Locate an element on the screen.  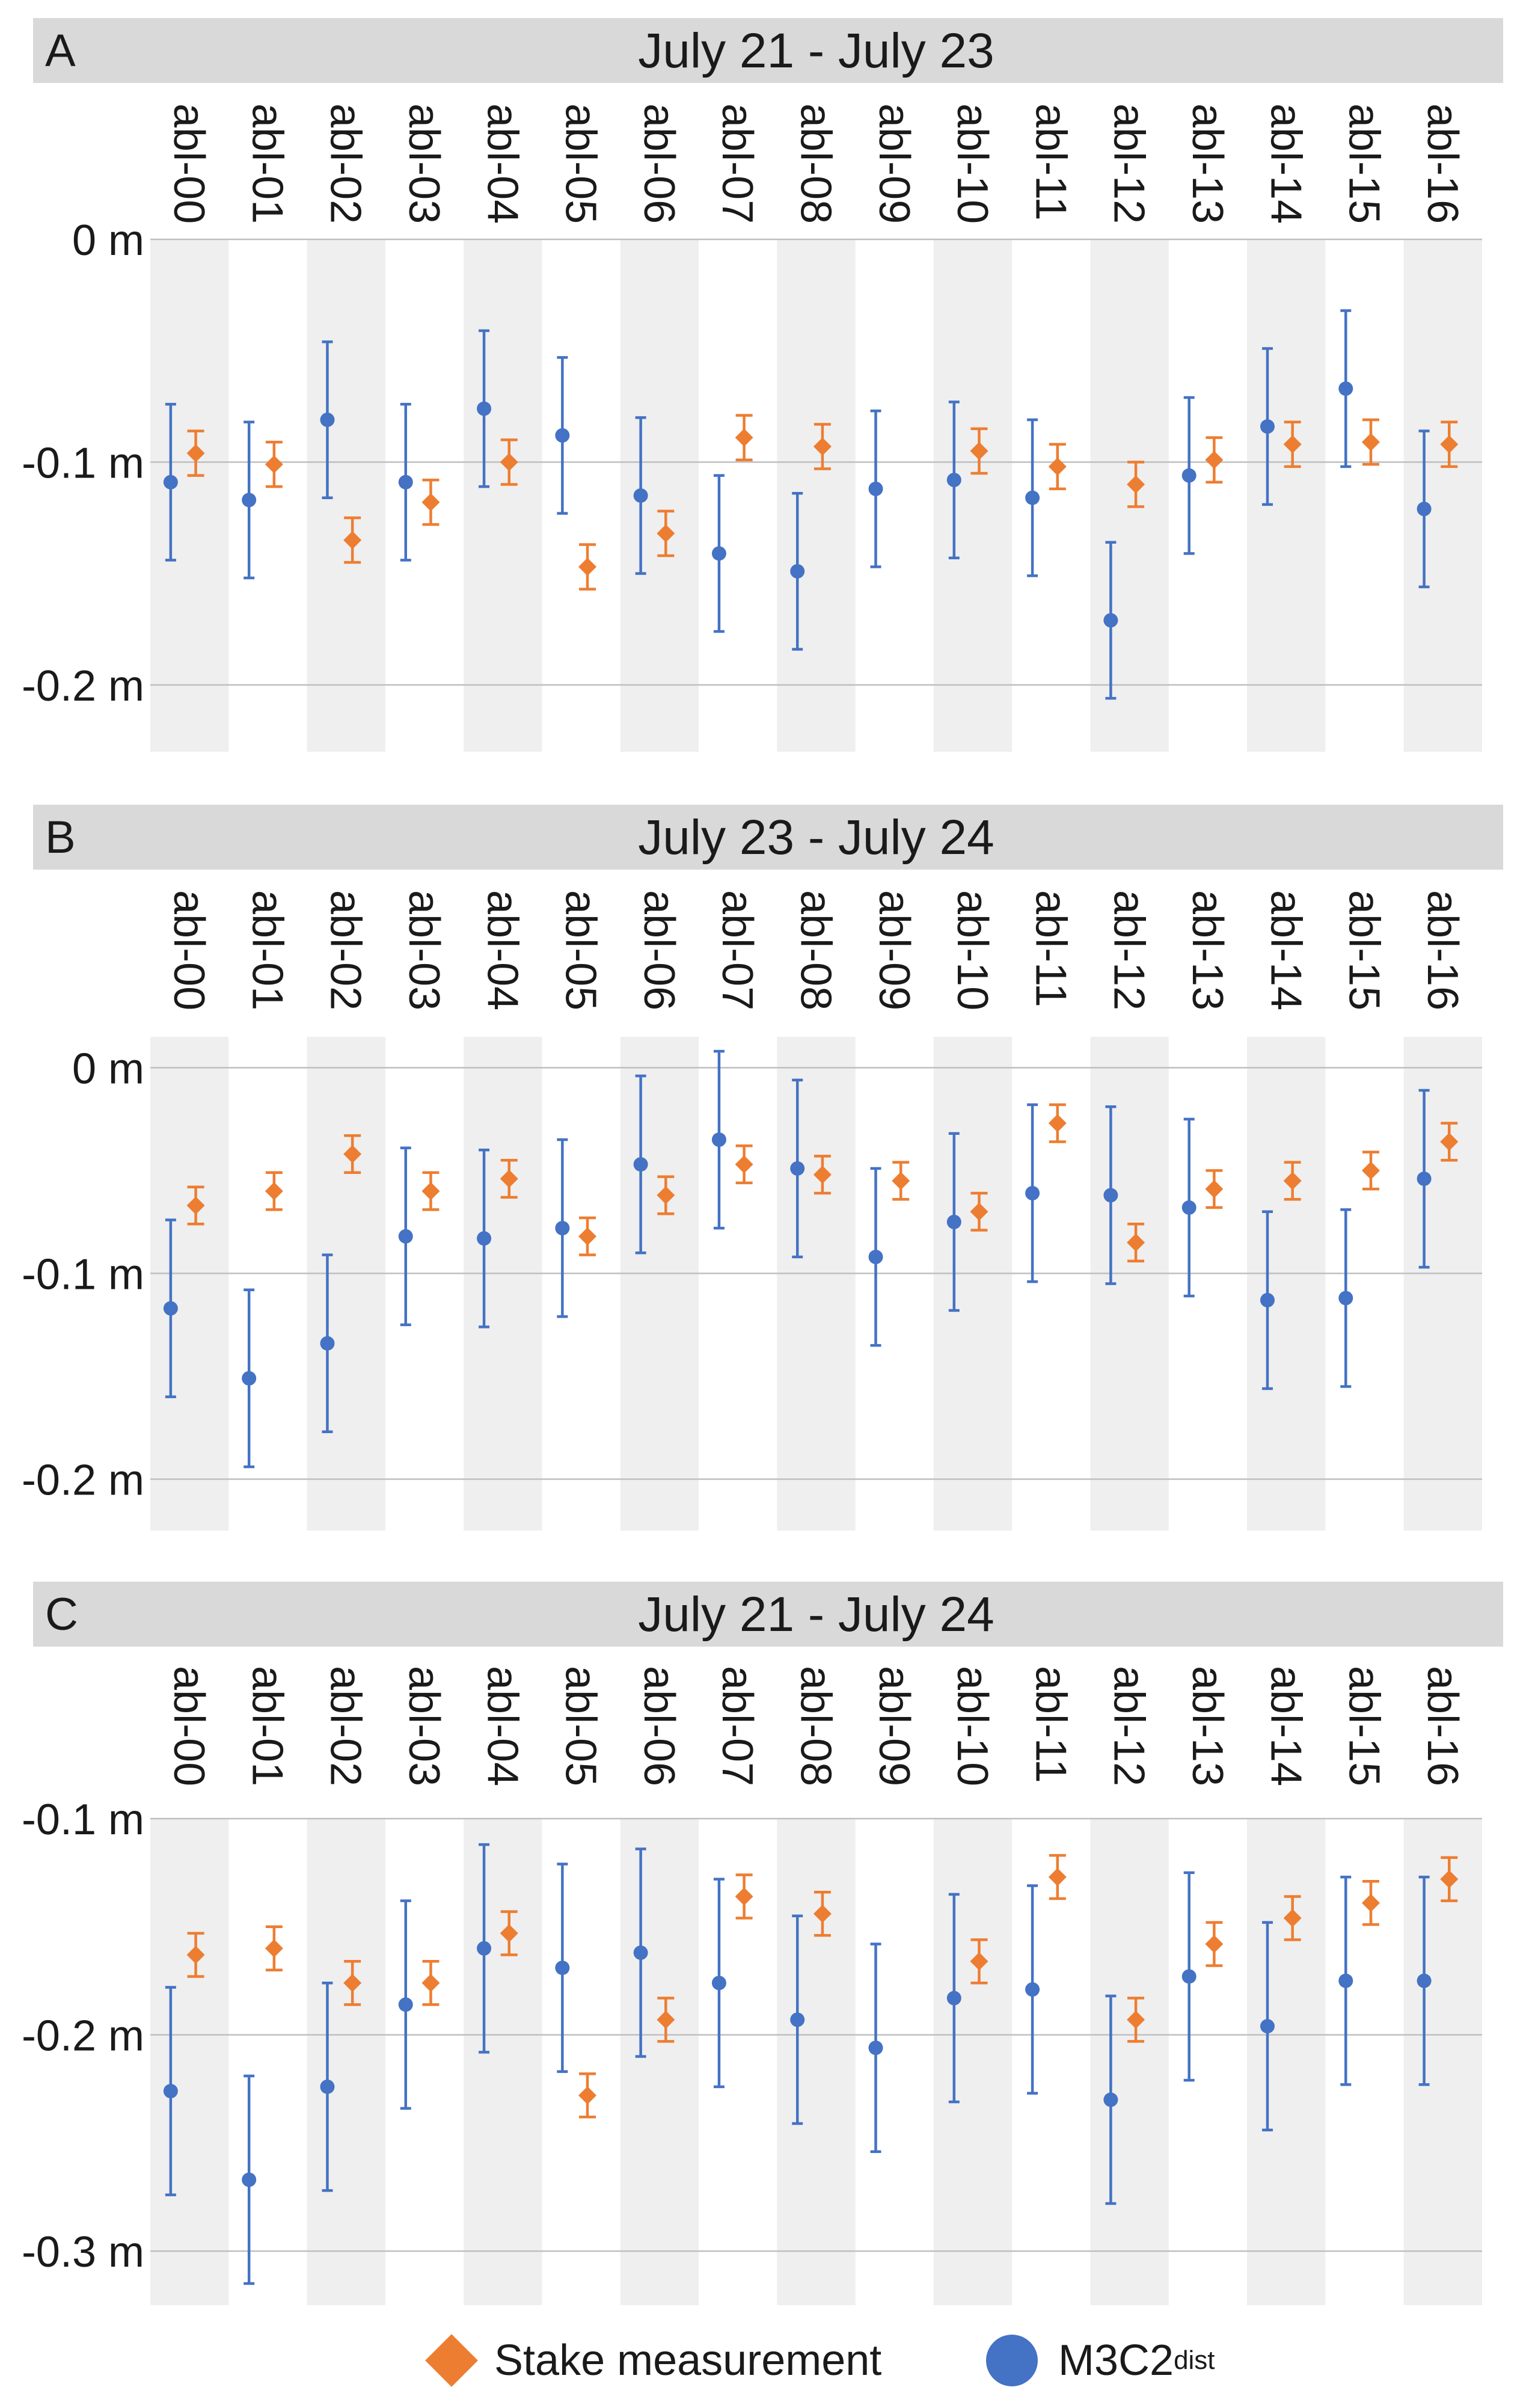
x-tick-label: abl-00 is located at coordinates (189, 950).